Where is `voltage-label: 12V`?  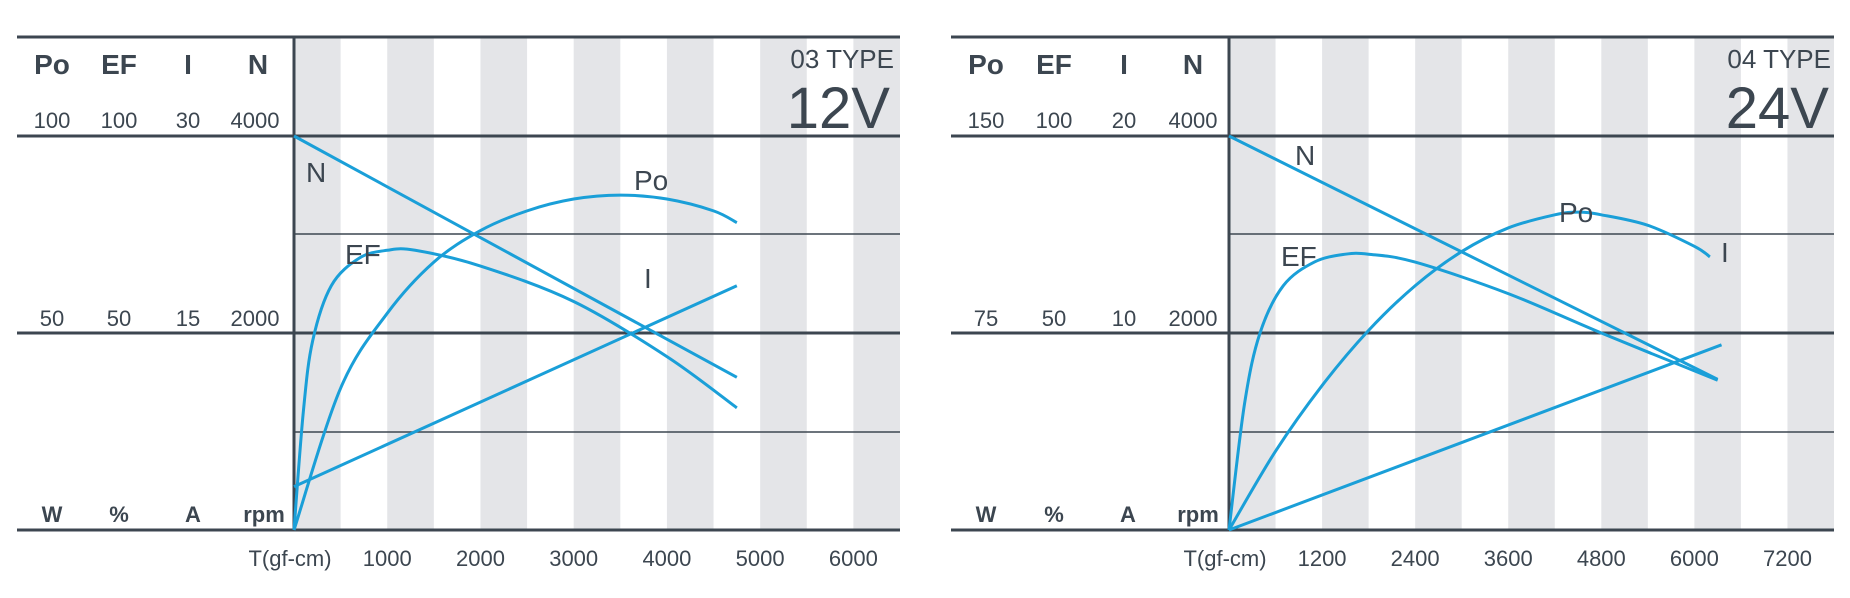
voltage-label: 12V is located at coordinates (839, 108).